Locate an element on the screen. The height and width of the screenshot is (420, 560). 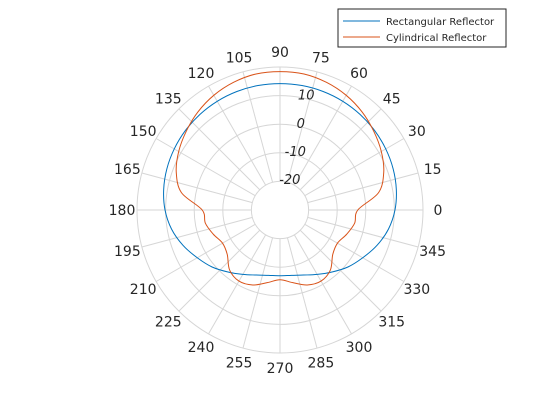
r-tick-label-minus-10: -10 is located at coordinates (295, 152).